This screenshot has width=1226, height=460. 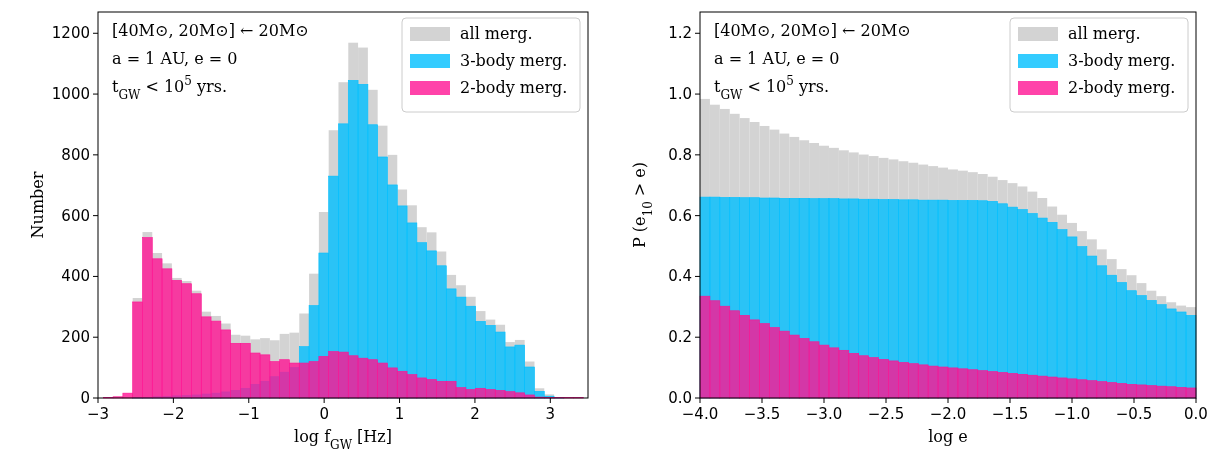 I want to click on y-tick-label: 400, so click(x=75, y=276).